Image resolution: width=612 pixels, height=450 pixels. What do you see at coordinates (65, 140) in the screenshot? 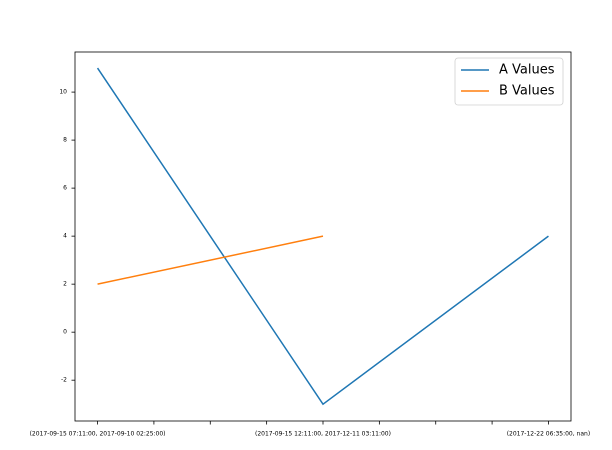
I see `y-tick-label: 8` at bounding box center [65, 140].